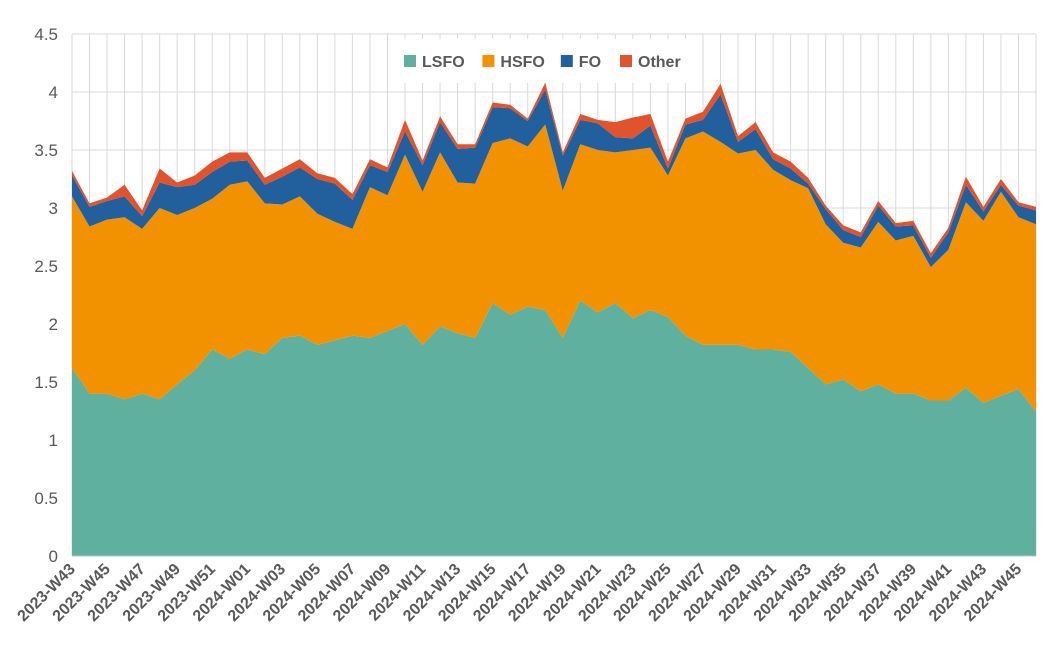  I want to click on y-tick-label: 0.5, so click(46, 498).